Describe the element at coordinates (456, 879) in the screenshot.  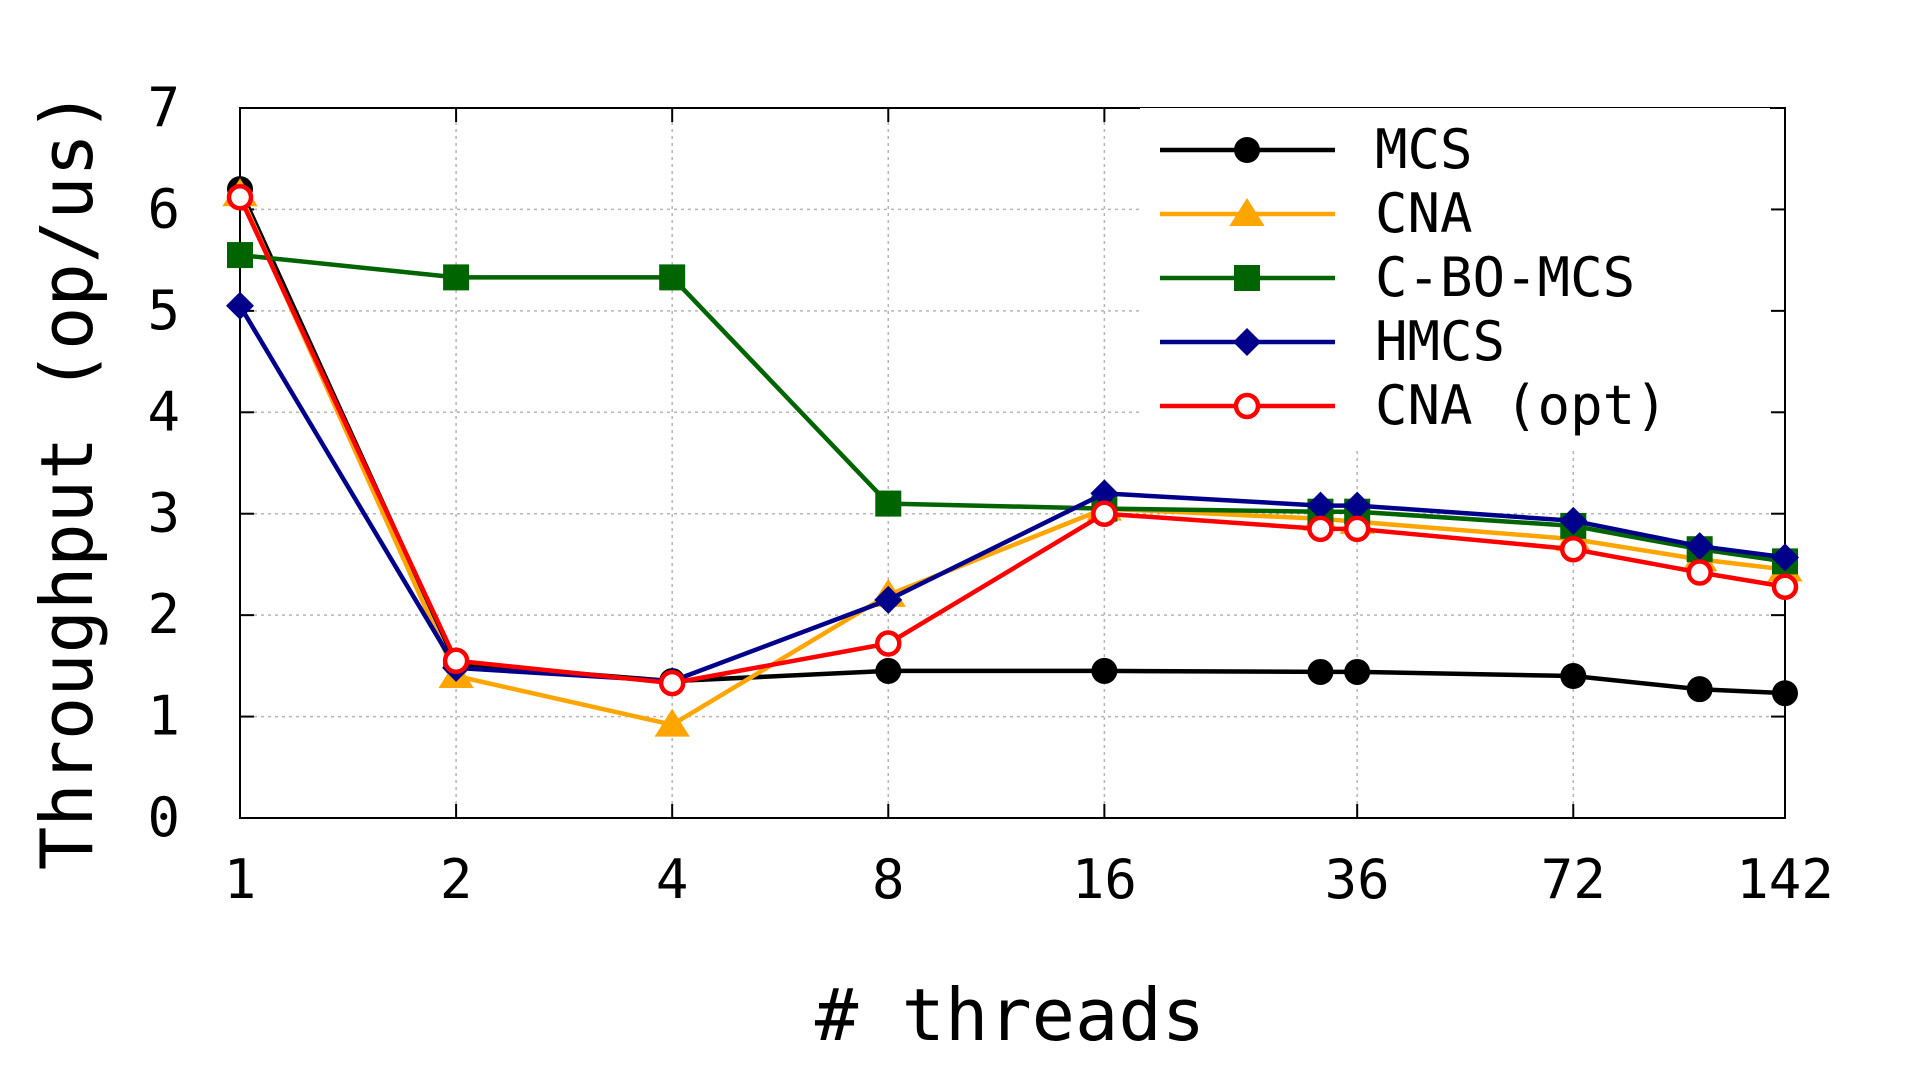
I see `x-tick-label: 2` at that location.